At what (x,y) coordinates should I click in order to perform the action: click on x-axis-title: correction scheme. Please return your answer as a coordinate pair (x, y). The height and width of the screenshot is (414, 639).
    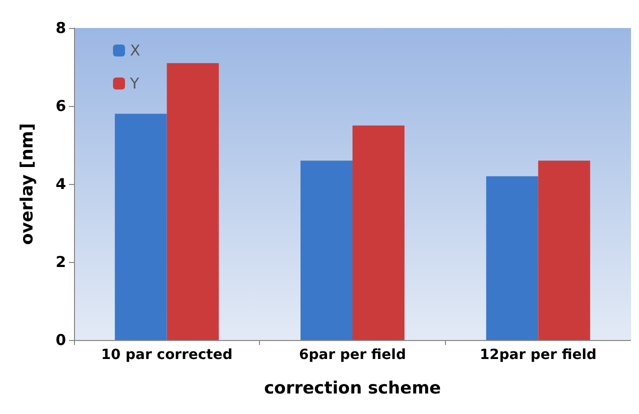
    Looking at the image, I should click on (352, 388).